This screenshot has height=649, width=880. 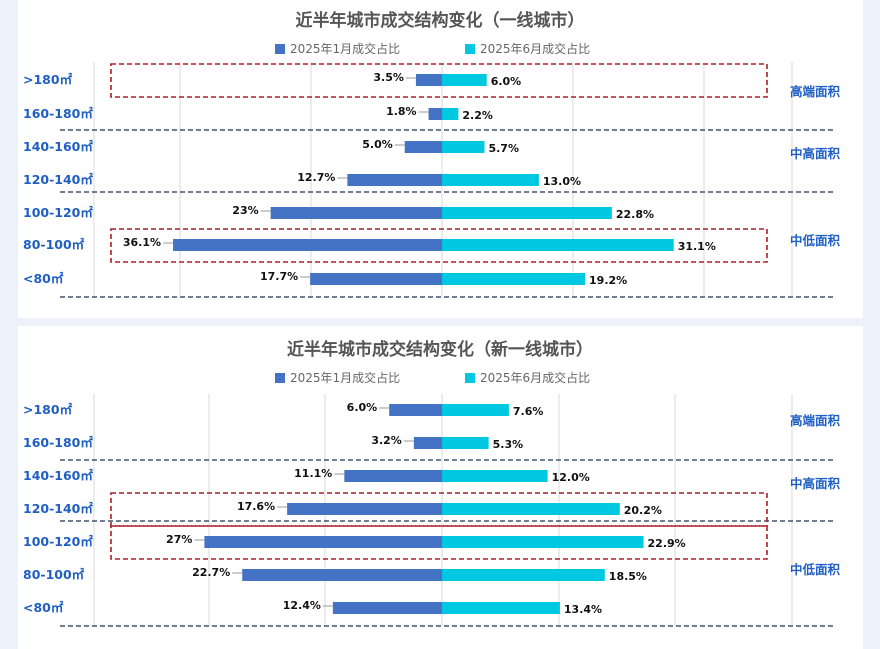 I want to click on value-label-jan: 1.8%, so click(x=401, y=111).